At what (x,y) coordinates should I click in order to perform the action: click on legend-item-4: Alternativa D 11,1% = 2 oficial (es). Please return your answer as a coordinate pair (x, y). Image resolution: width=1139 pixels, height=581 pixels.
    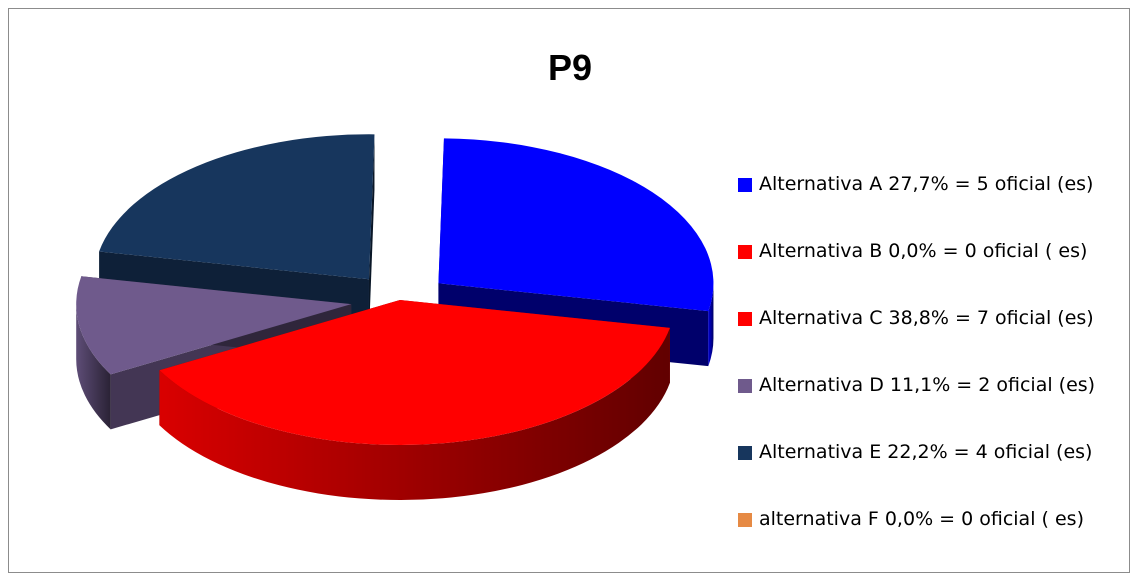
    Looking at the image, I should click on (916, 385).